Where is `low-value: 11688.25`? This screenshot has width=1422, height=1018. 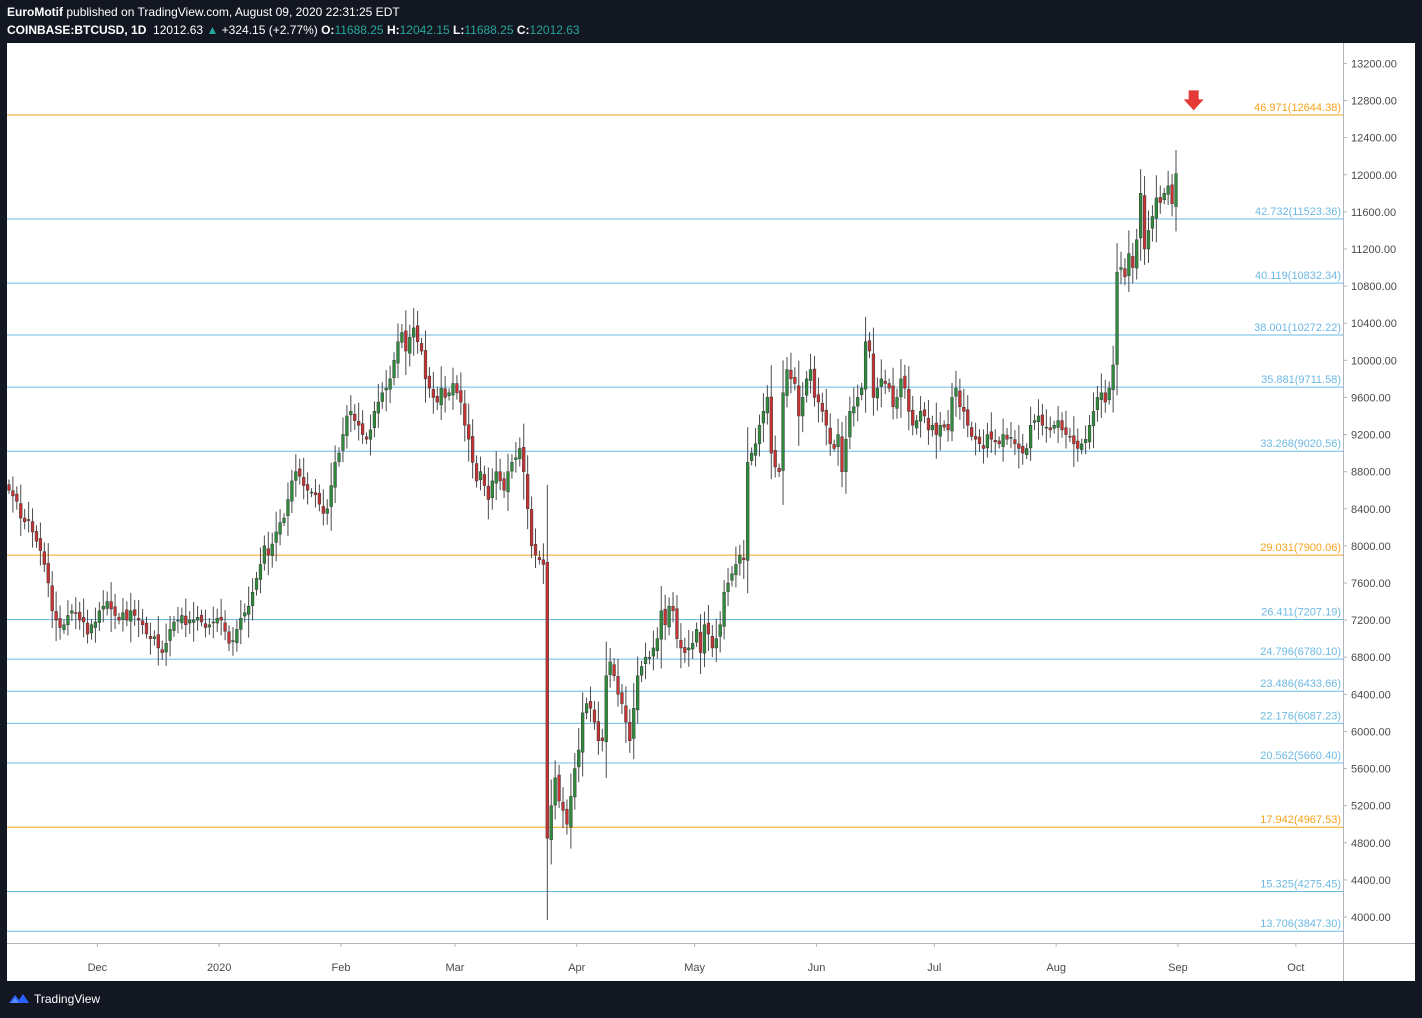
low-value: 11688.25 is located at coordinates (489, 30).